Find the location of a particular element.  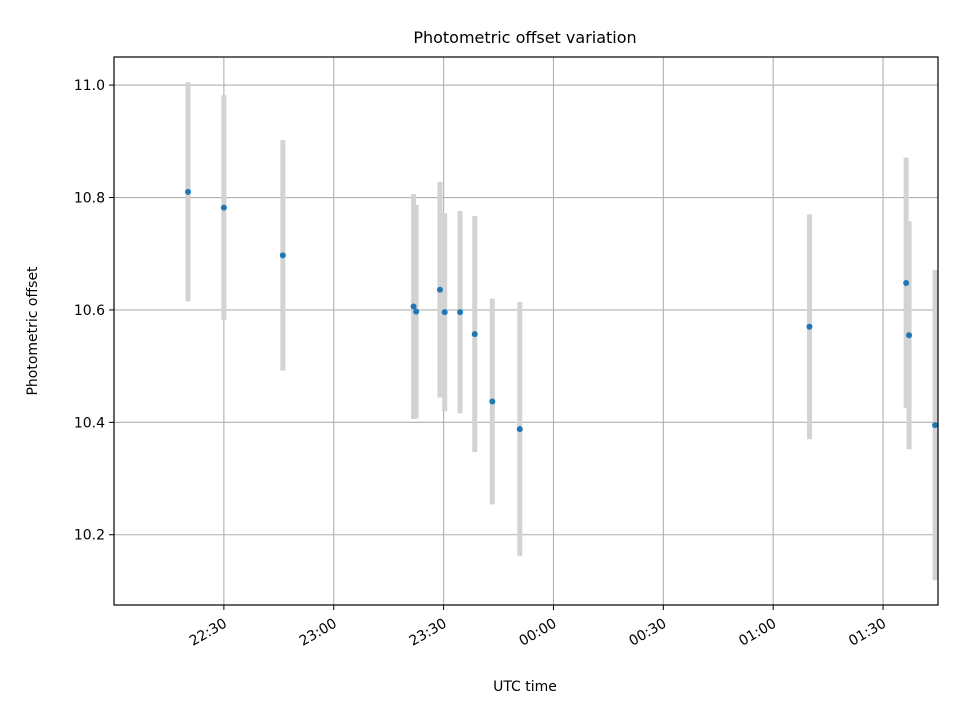

x-tick-label: 23:00 is located at coordinates (318, 633).